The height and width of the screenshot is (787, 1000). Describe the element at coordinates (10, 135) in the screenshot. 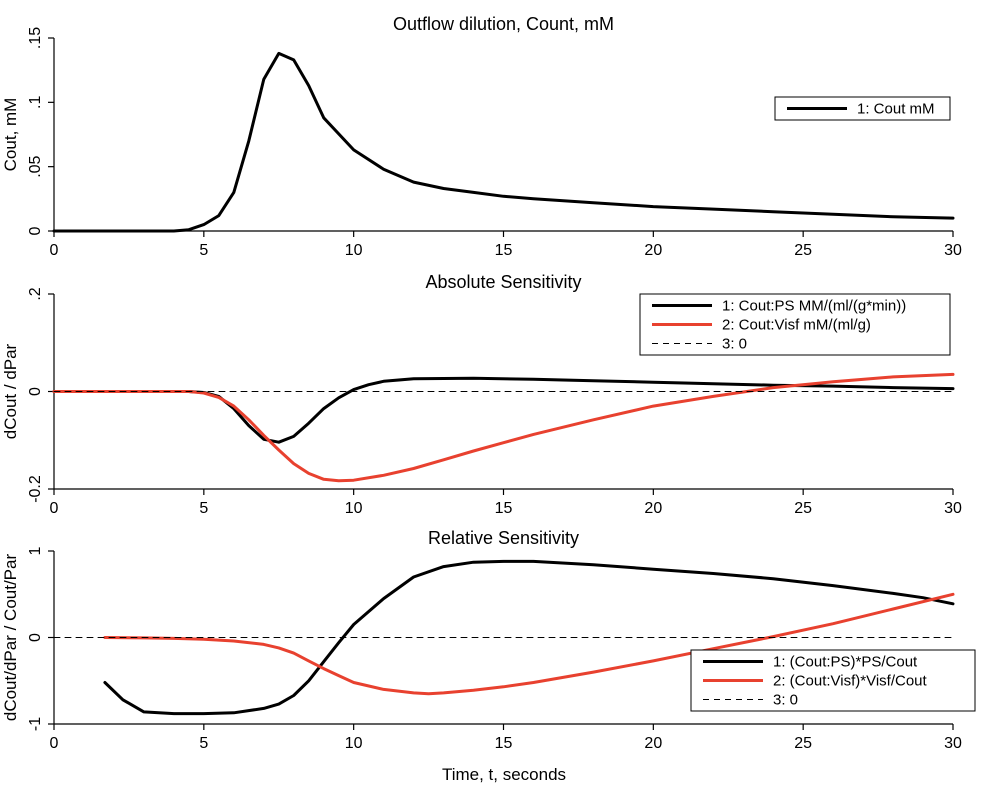

I see `y-axis-label: Cout, mM` at that location.